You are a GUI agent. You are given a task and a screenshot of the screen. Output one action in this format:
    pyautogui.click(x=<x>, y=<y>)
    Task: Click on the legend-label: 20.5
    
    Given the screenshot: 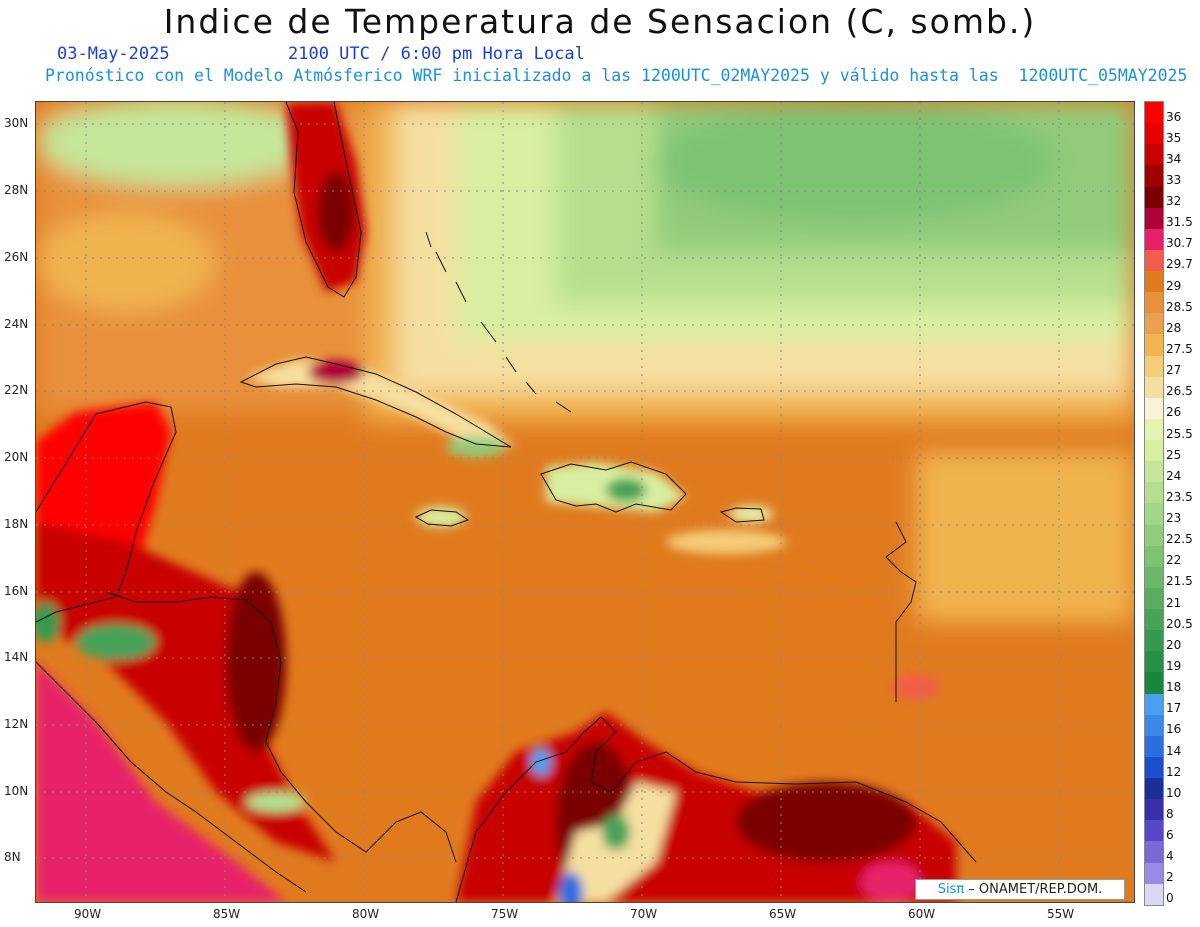 What is the action you would take?
    pyautogui.click(x=1179, y=623)
    